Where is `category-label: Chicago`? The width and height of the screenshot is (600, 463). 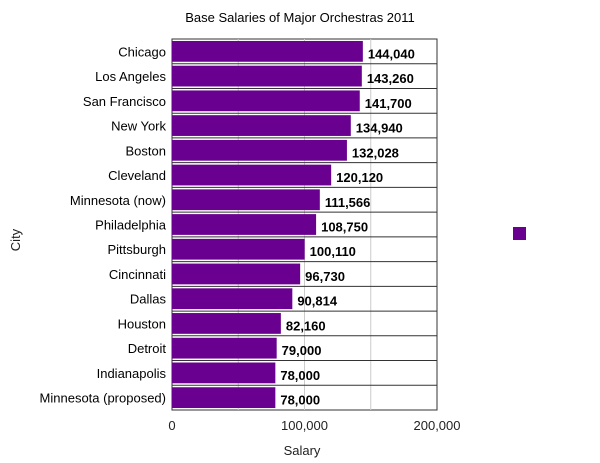 category-label: Chicago is located at coordinates (142, 51).